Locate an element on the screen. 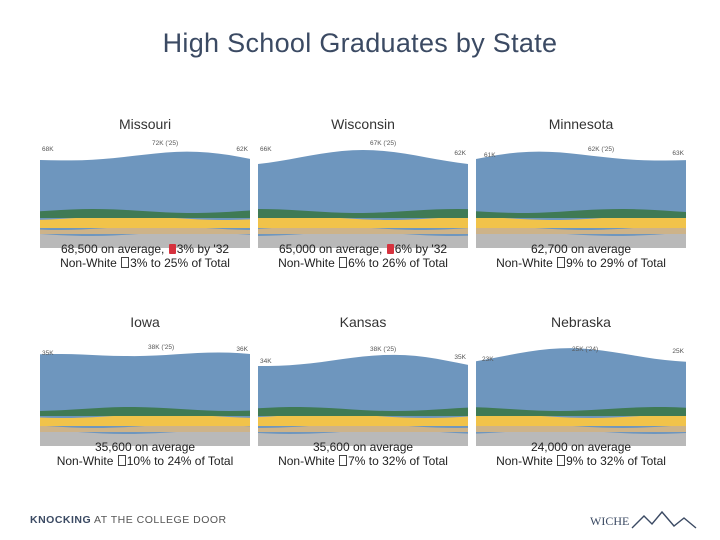 The width and height of the screenshot is (720, 540). start-label: 35K is located at coordinates (48, 353).